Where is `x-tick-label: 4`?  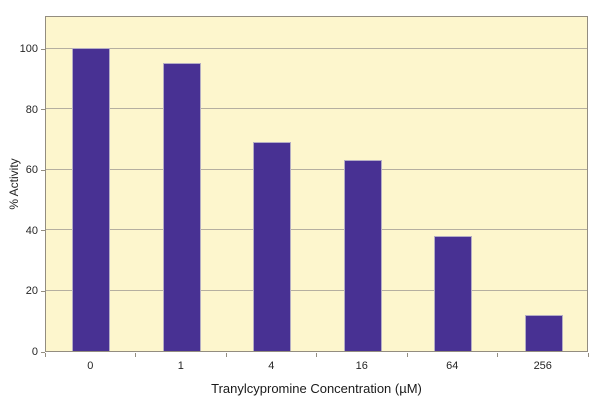
x-tick-label: 4 is located at coordinates (271, 366).